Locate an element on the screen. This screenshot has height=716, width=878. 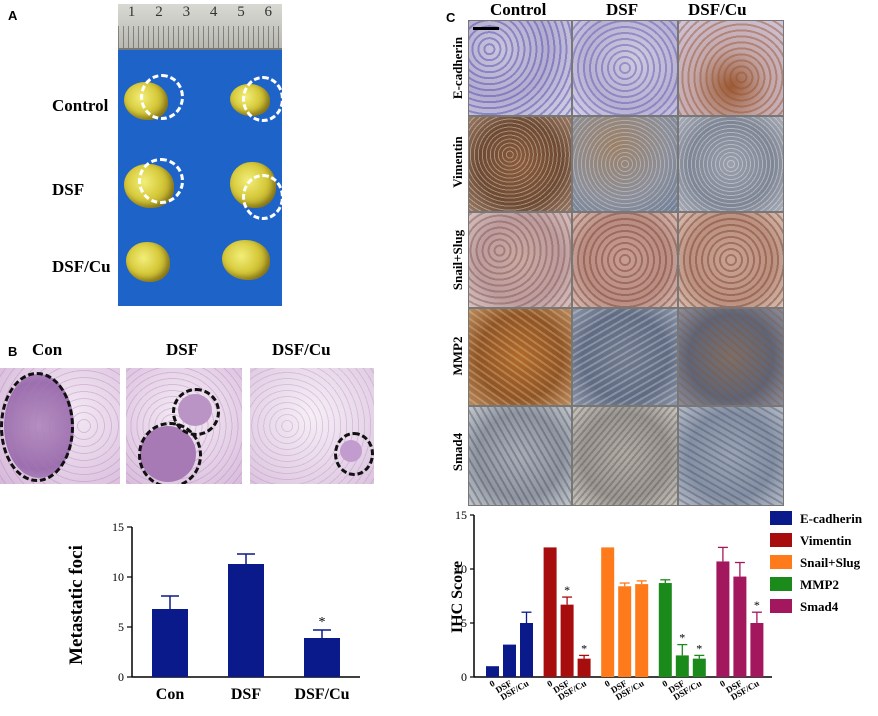
ihc-header-dsfcu: DSF/Cu is located at coordinates (717, 9).